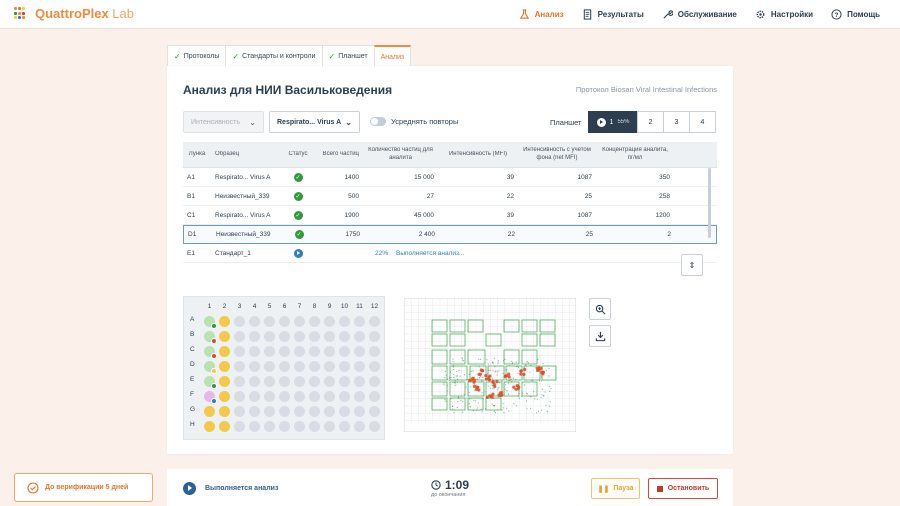 Image resolution: width=900 pixels, height=506 pixels. Describe the element at coordinates (699, 14) in the screenshot. I see `nav-maintenance: Обслуживание` at that location.